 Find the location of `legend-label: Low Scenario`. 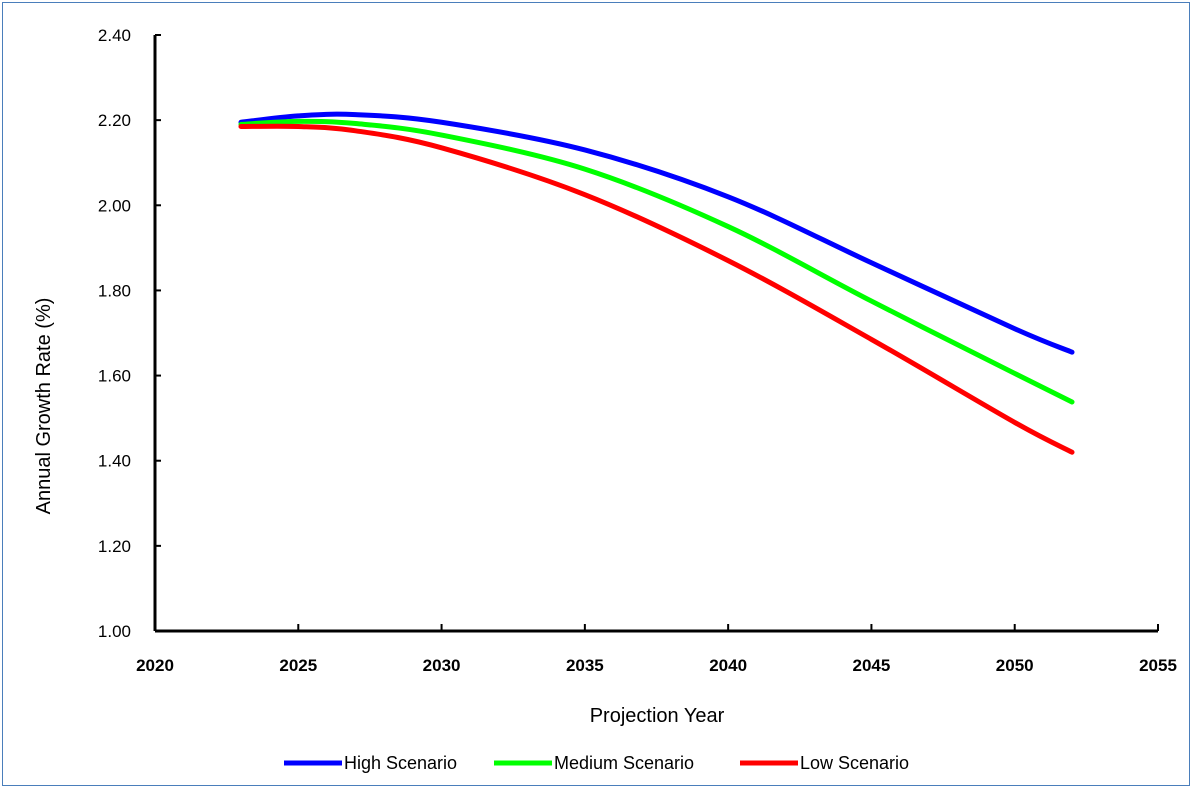

legend-label: Low Scenario is located at coordinates (854, 763).